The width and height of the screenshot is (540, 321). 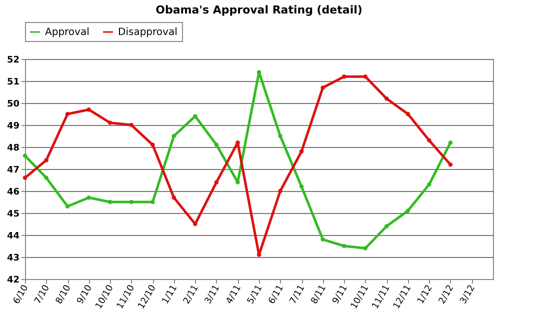 I want to click on y-tick-label: 45, so click(x=13, y=215).